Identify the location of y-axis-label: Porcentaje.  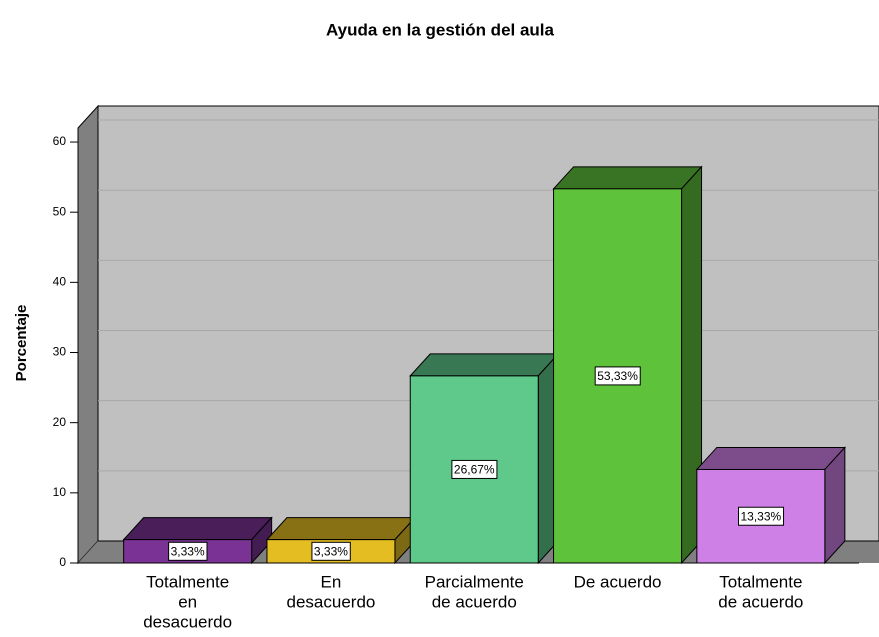
(21, 343).